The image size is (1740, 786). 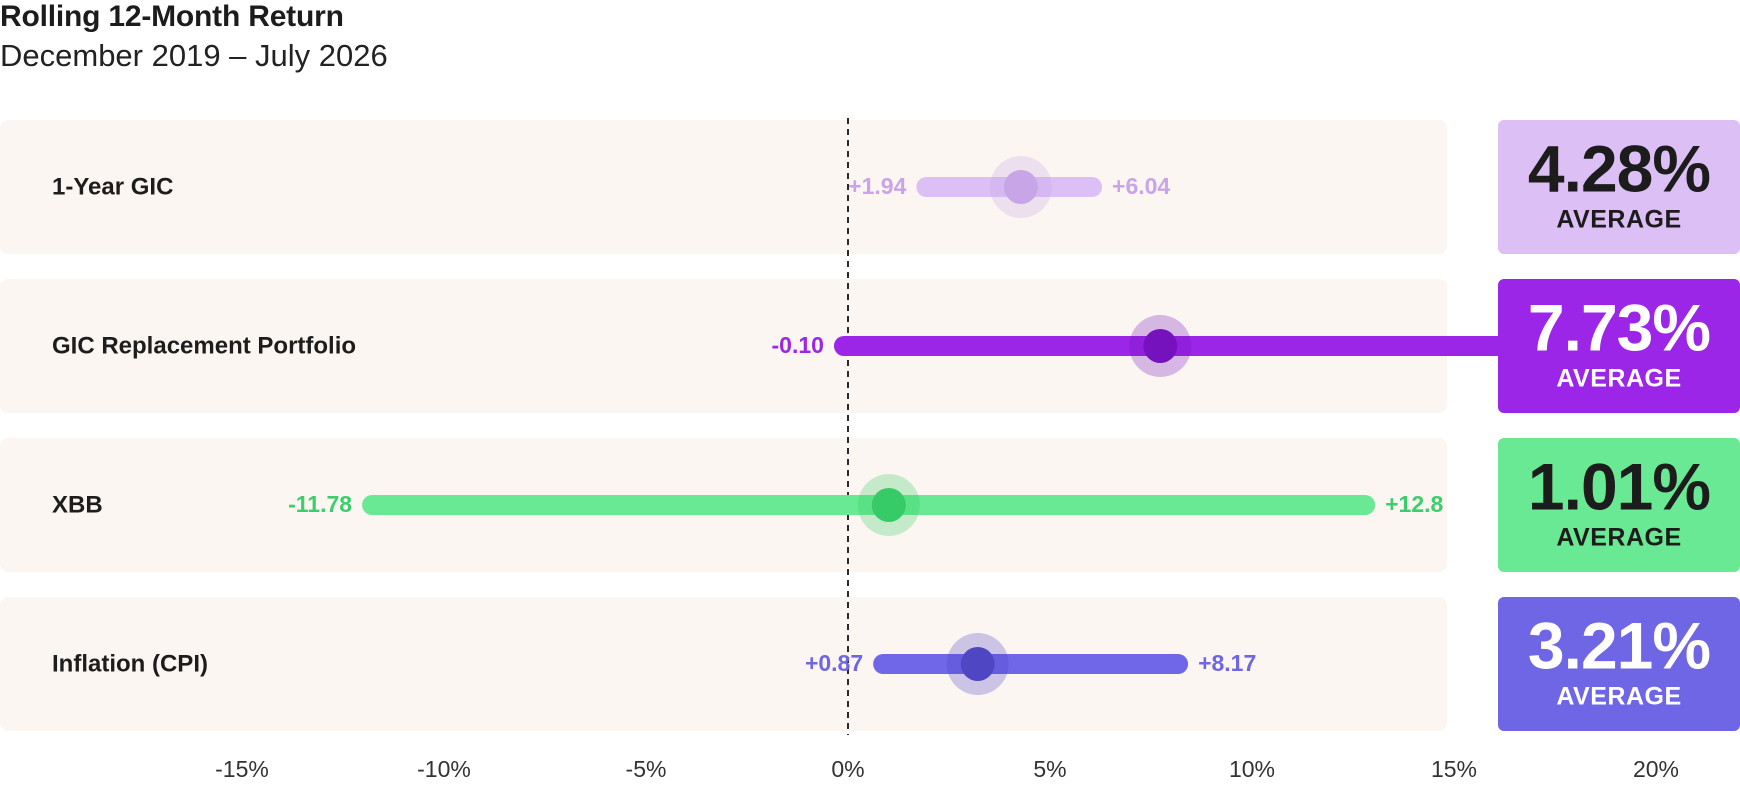 I want to click on x-tick-label: -15%, so click(x=242, y=769).